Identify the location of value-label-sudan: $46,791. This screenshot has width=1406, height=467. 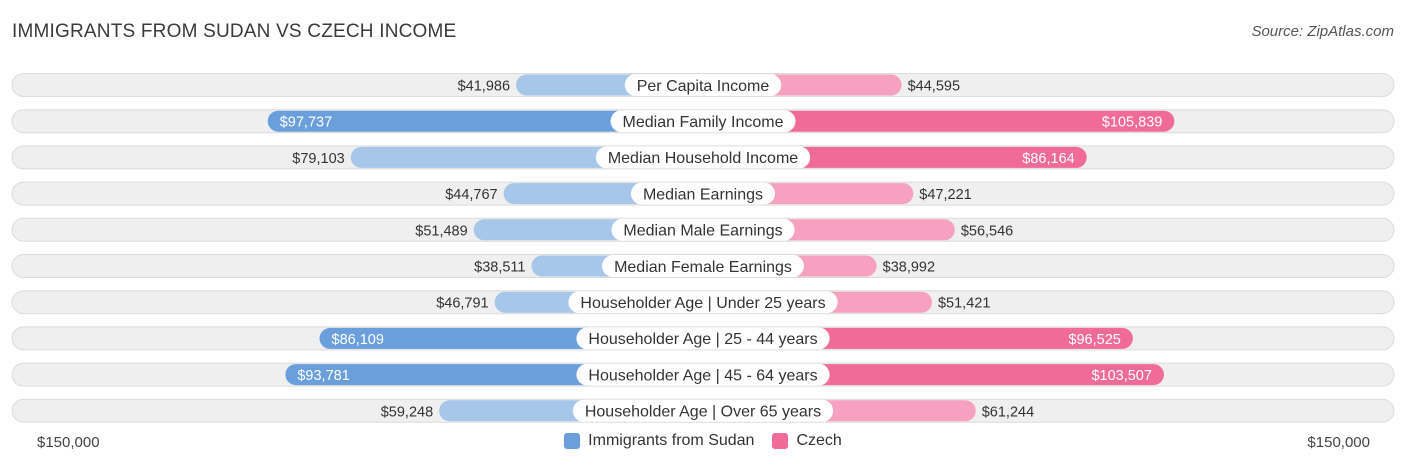
(462, 304).